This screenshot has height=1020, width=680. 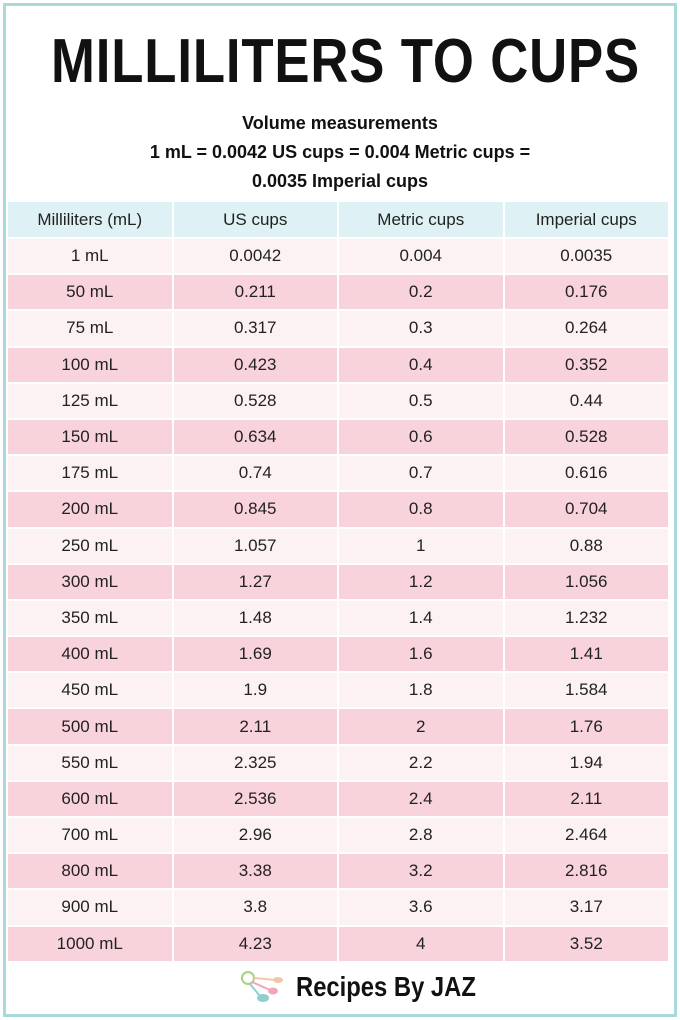 What do you see at coordinates (255, 365) in the screenshot?
I see `table-cell: 0.423` at bounding box center [255, 365].